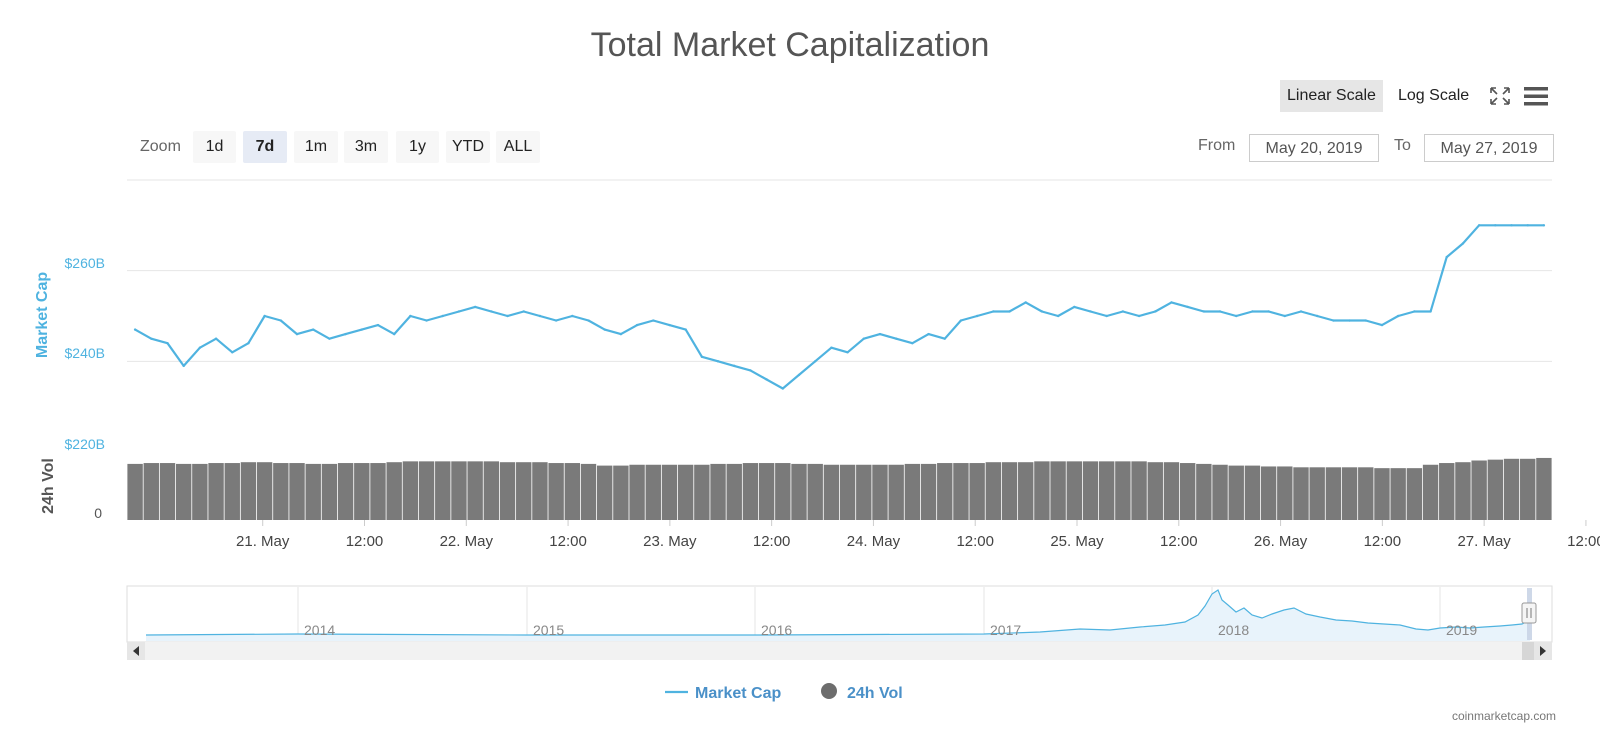 Image resolution: width=1600 pixels, height=750 pixels. Describe the element at coordinates (1489, 148) in the screenshot. I see `to-date-input: May 27, 2019` at that location.